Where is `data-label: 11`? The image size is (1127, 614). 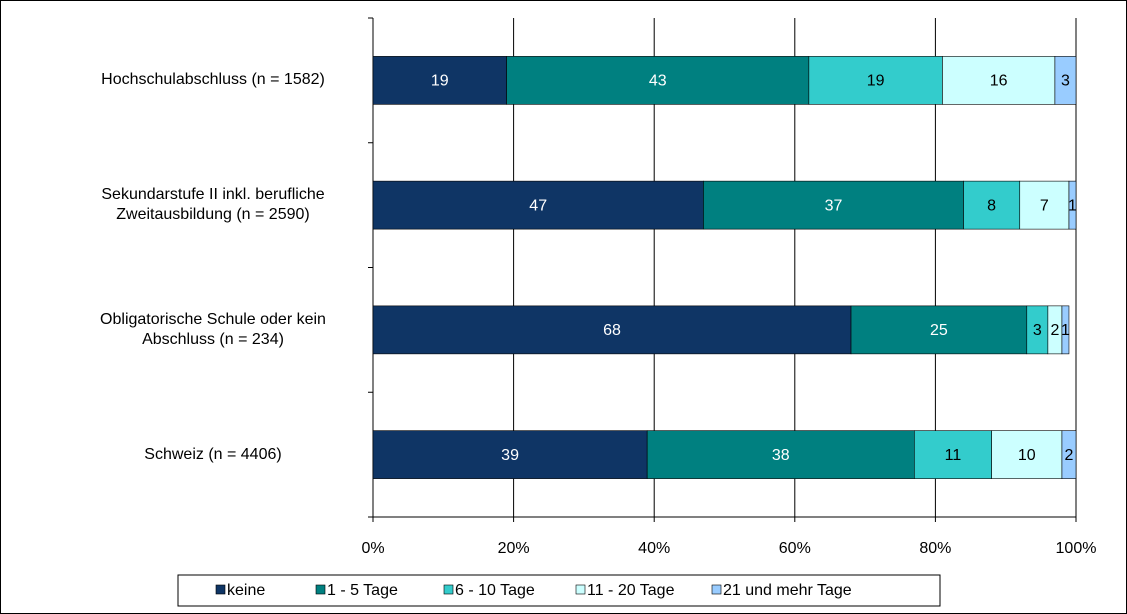 data-label: 11 is located at coordinates (953, 455).